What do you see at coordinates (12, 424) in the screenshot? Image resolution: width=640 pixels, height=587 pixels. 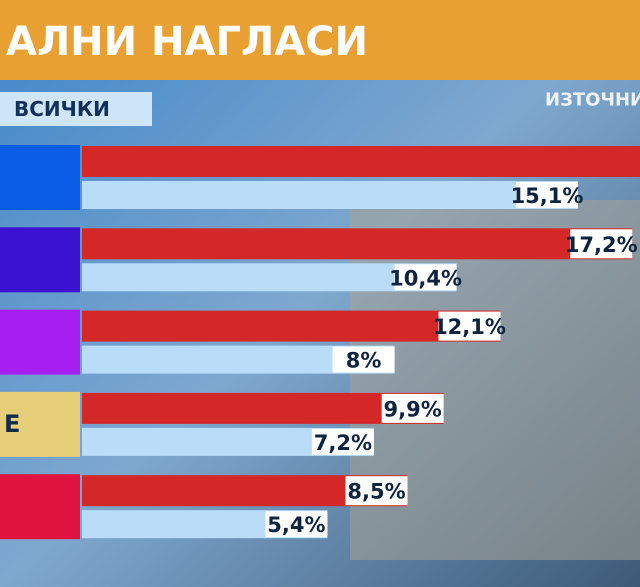 I see `category-label: Е` at bounding box center [12, 424].